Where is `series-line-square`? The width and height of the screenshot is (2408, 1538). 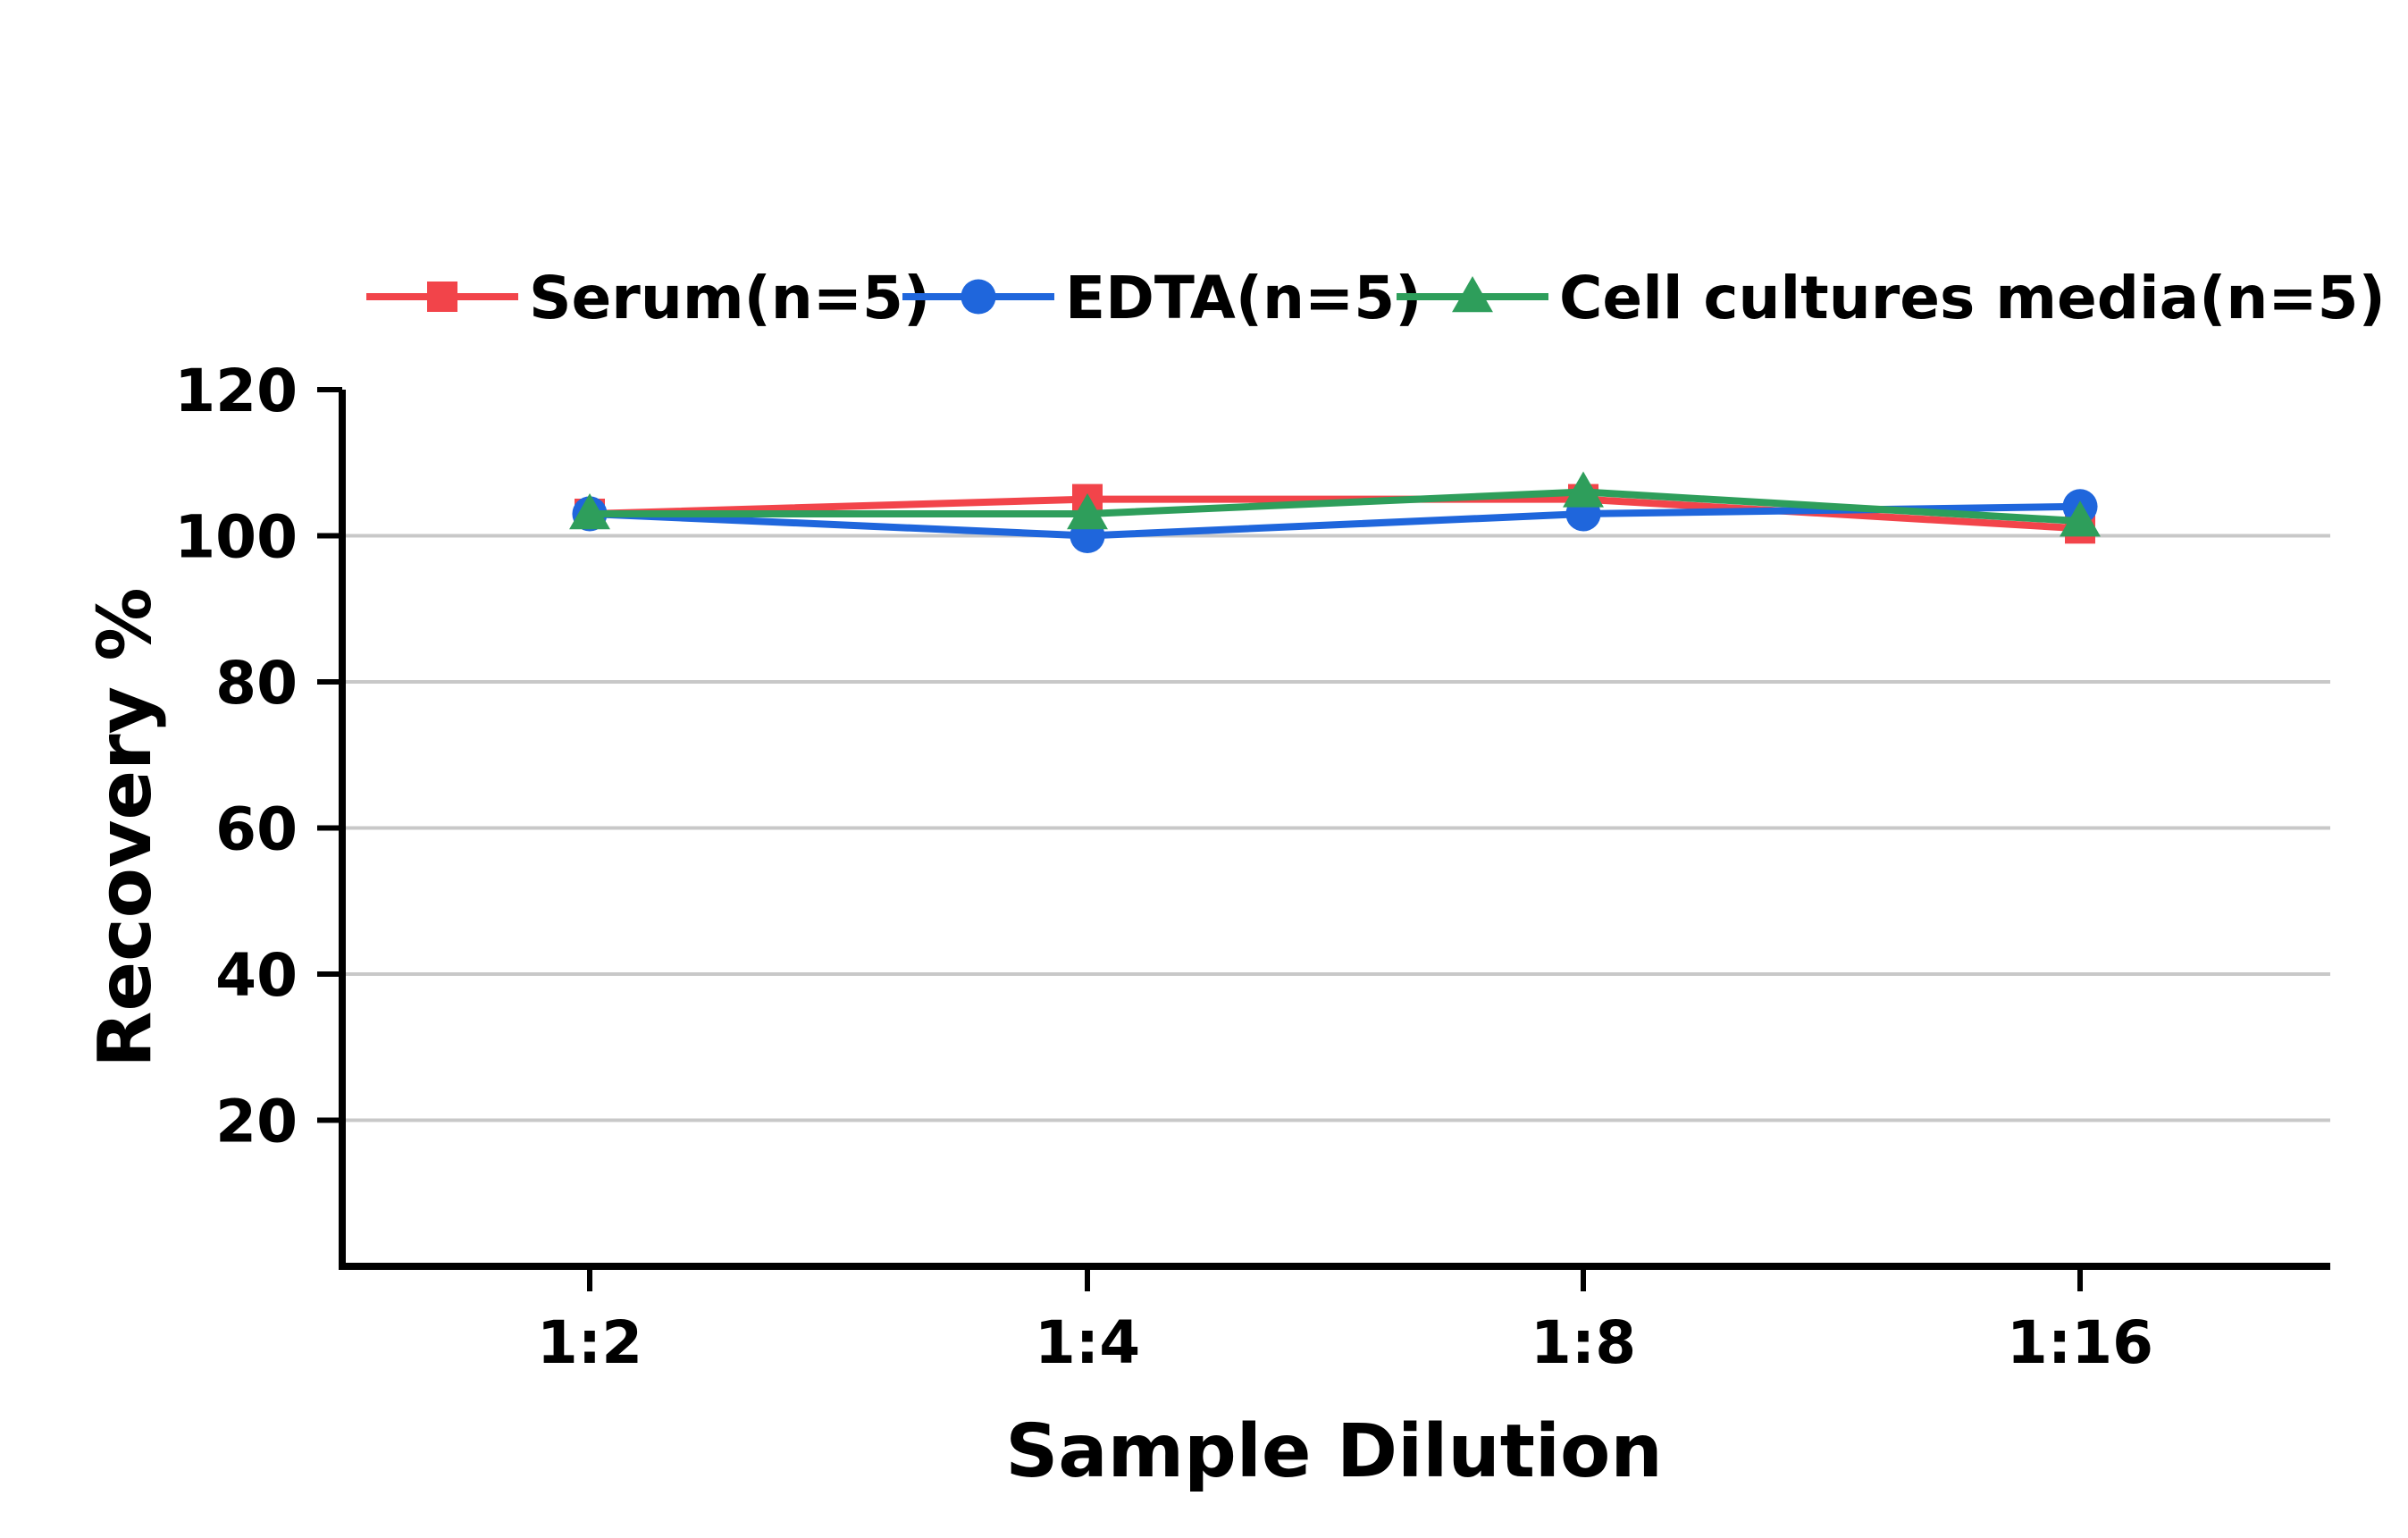
series-line-square is located at coordinates (1335, 514).